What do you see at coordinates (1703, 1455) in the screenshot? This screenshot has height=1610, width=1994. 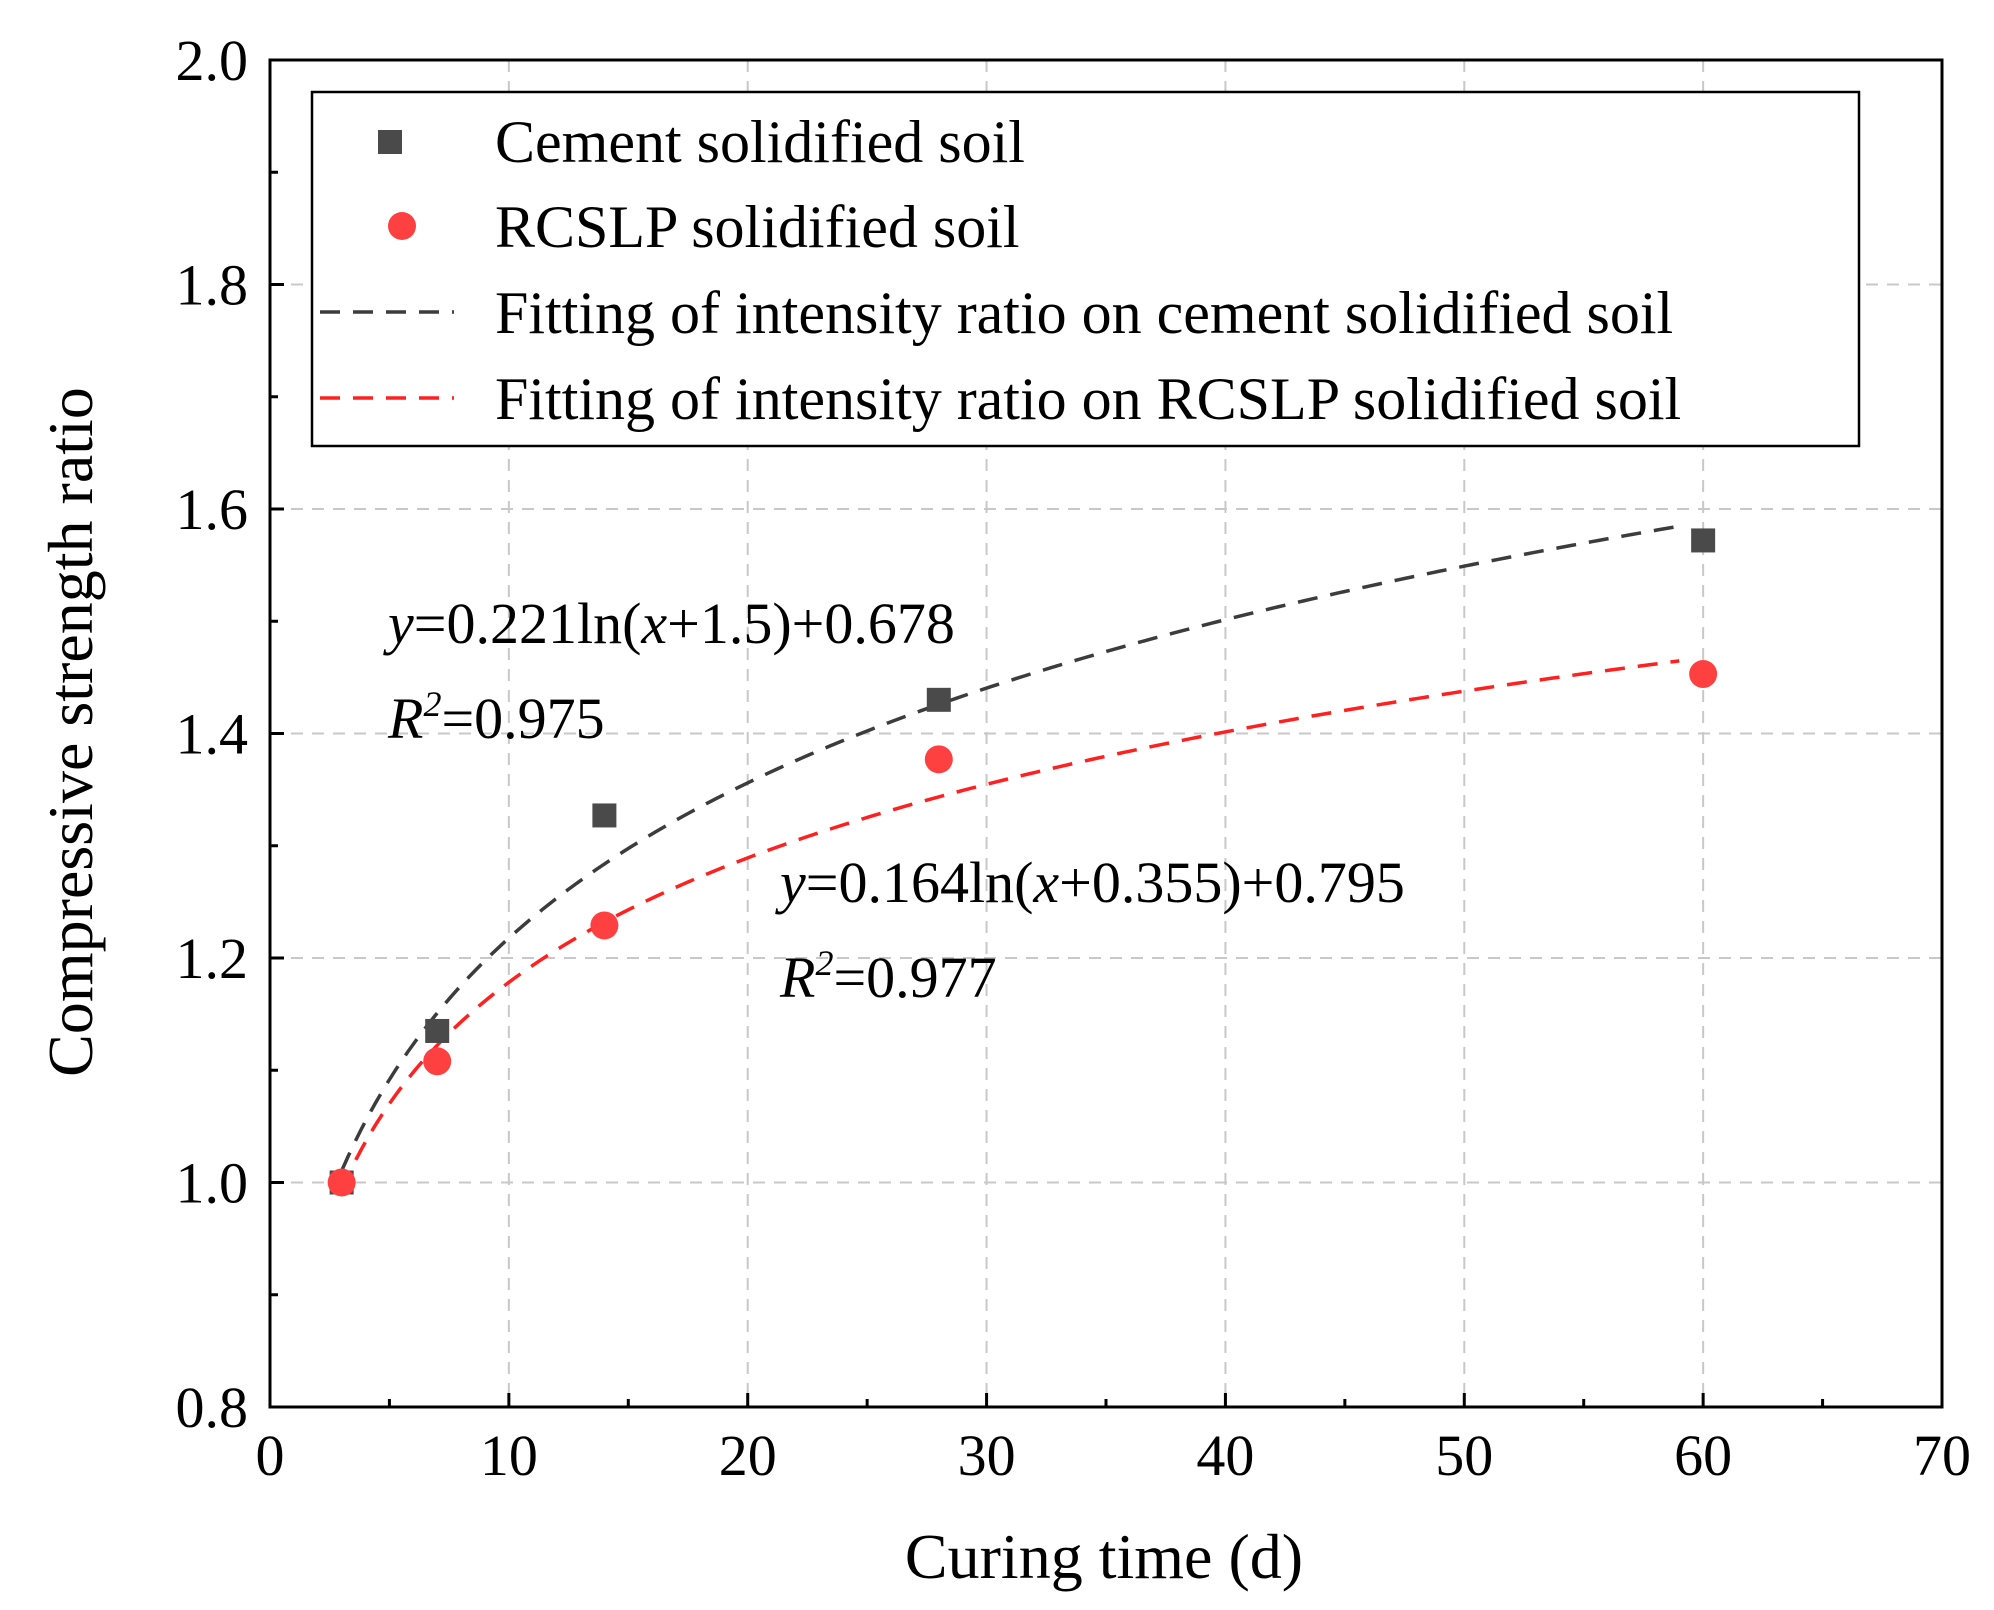 I see `x-tick-label: 60` at bounding box center [1703, 1455].